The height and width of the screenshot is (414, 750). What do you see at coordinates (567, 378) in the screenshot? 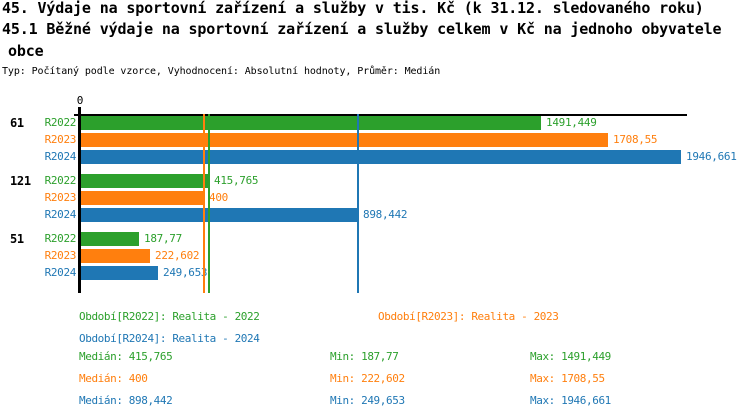
I see `legend-max-value: Max: 1708,55` at bounding box center [567, 378].